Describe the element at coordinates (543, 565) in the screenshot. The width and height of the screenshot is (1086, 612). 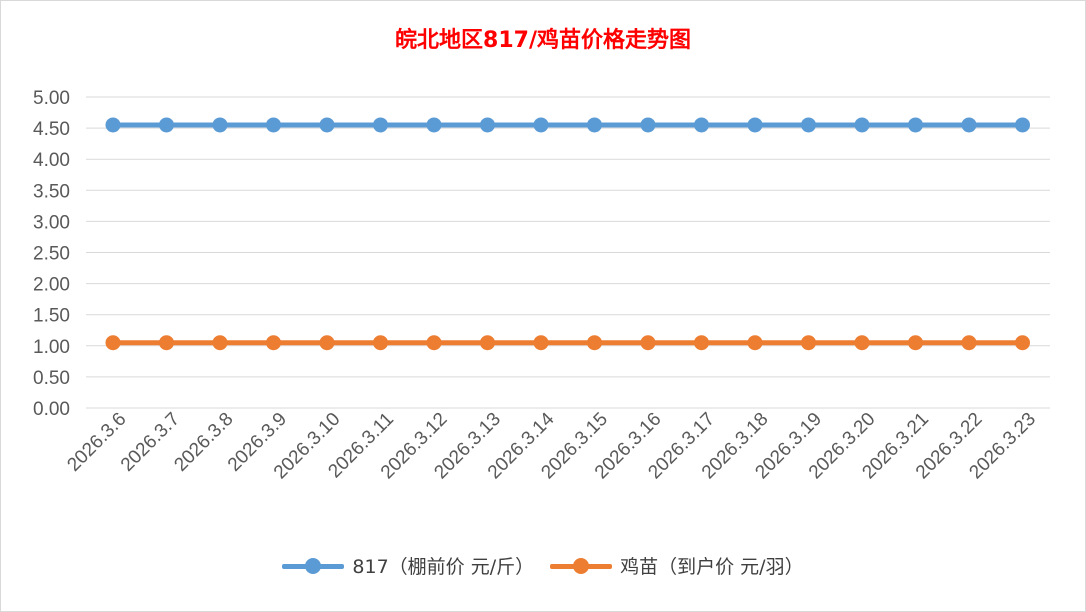
I see `legend: 817（棚前价 元/斤） 鸡苗（到户价 元/羽）` at that location.